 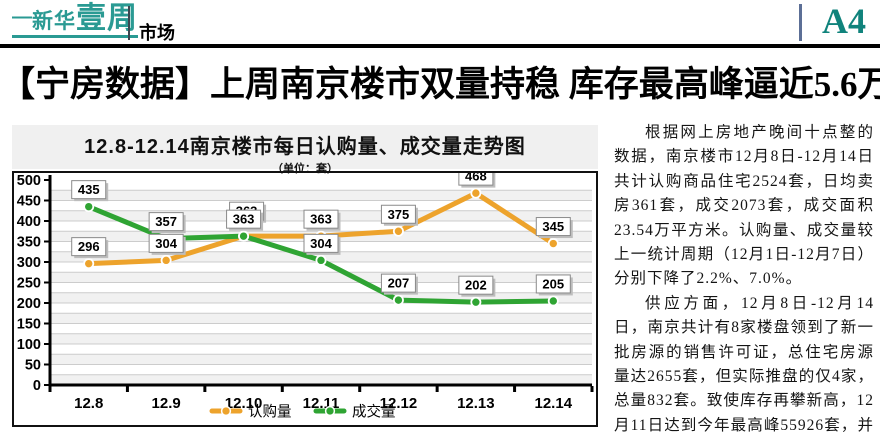 What do you see at coordinates (37, 386) in the screenshot?
I see `y-axis-label: 0` at bounding box center [37, 386].